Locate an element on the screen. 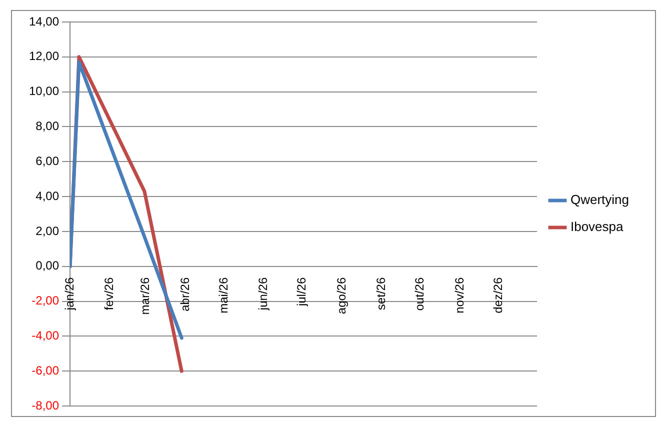 This screenshot has width=664, height=426. x-tick-label: abr/26 is located at coordinates (185, 294).